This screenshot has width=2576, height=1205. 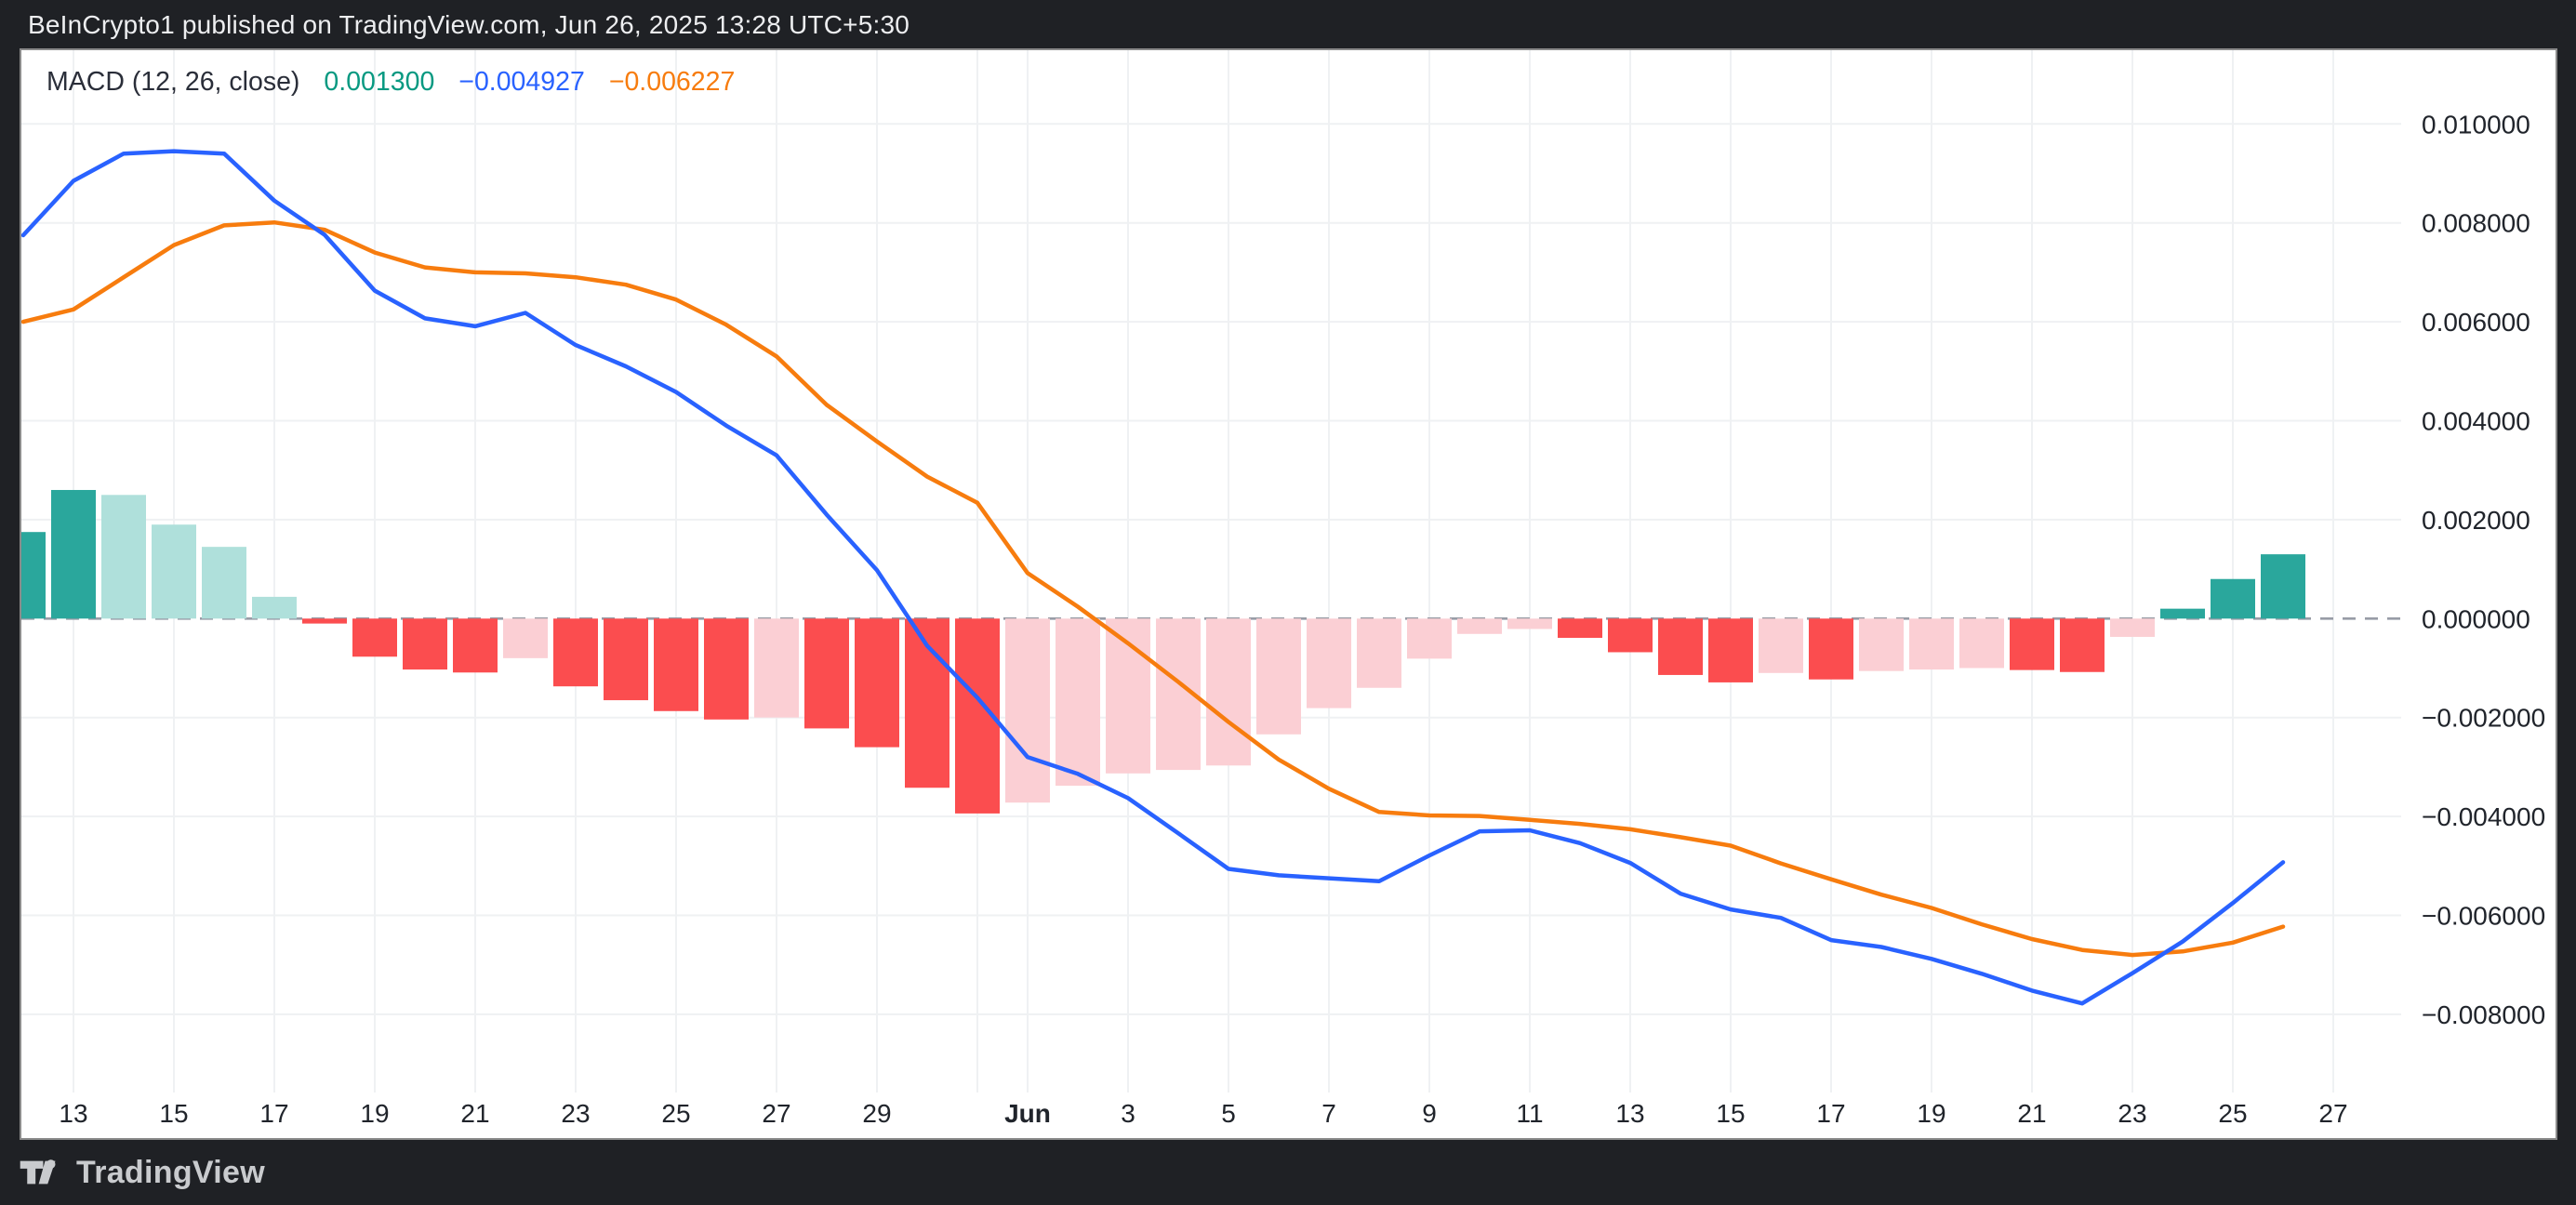 I want to click on tradingview-brand: TradingView, so click(x=132, y=1173).